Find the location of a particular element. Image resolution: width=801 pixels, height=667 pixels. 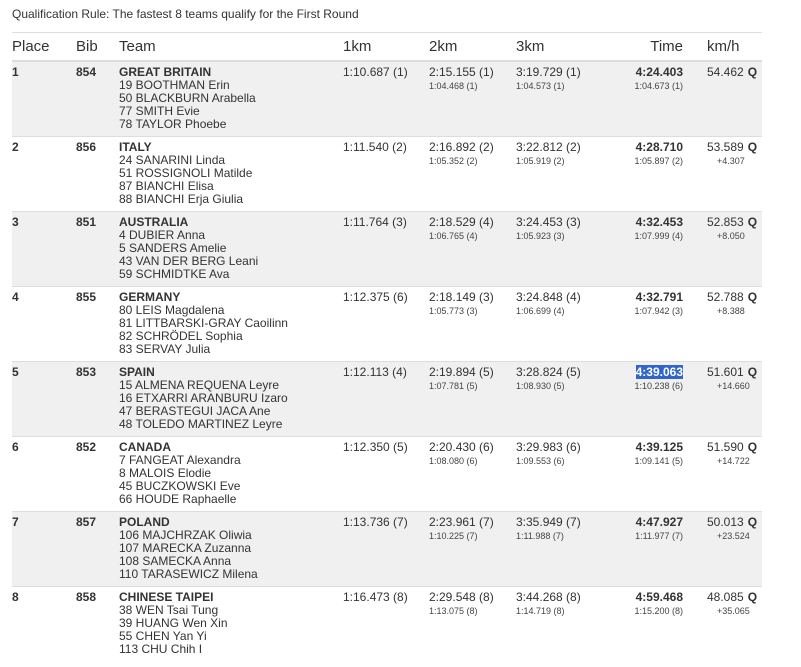

rider-name: 51 ROSSIGNOLI Matilde is located at coordinates (186, 173).